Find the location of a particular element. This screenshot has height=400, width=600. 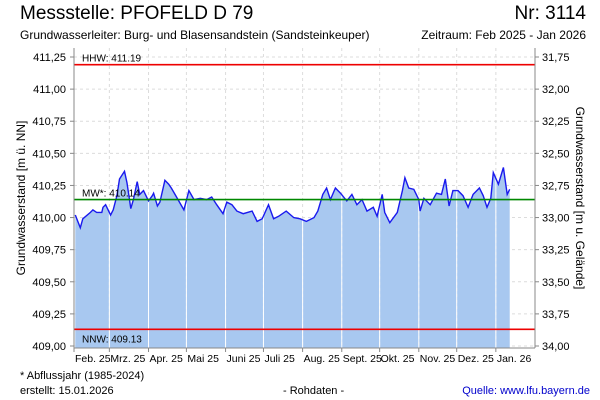

y-tick-label-right: 33,50 is located at coordinates (556, 283).